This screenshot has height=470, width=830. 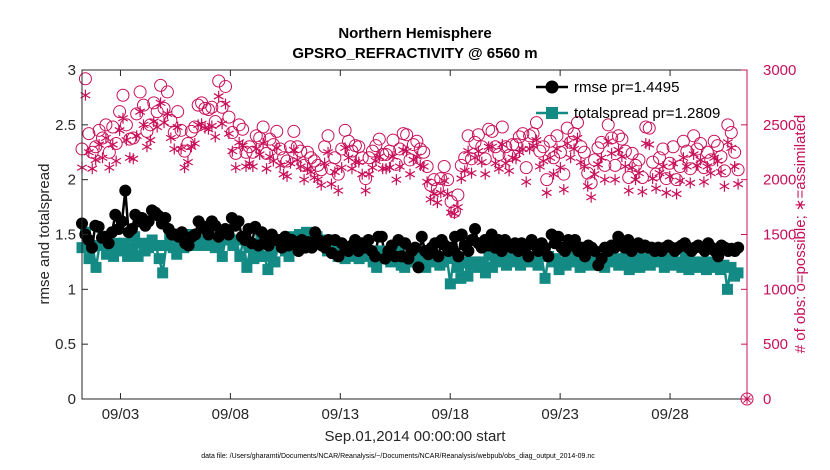 I want to click on y-tick-label: 1, so click(x=72, y=289).